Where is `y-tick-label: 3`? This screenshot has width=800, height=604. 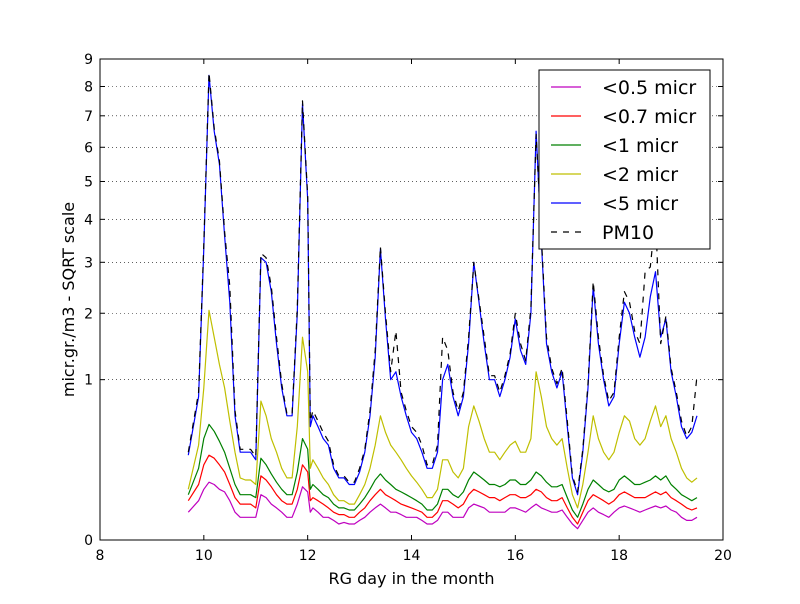
y-tick-label: 3 is located at coordinates (88, 263).